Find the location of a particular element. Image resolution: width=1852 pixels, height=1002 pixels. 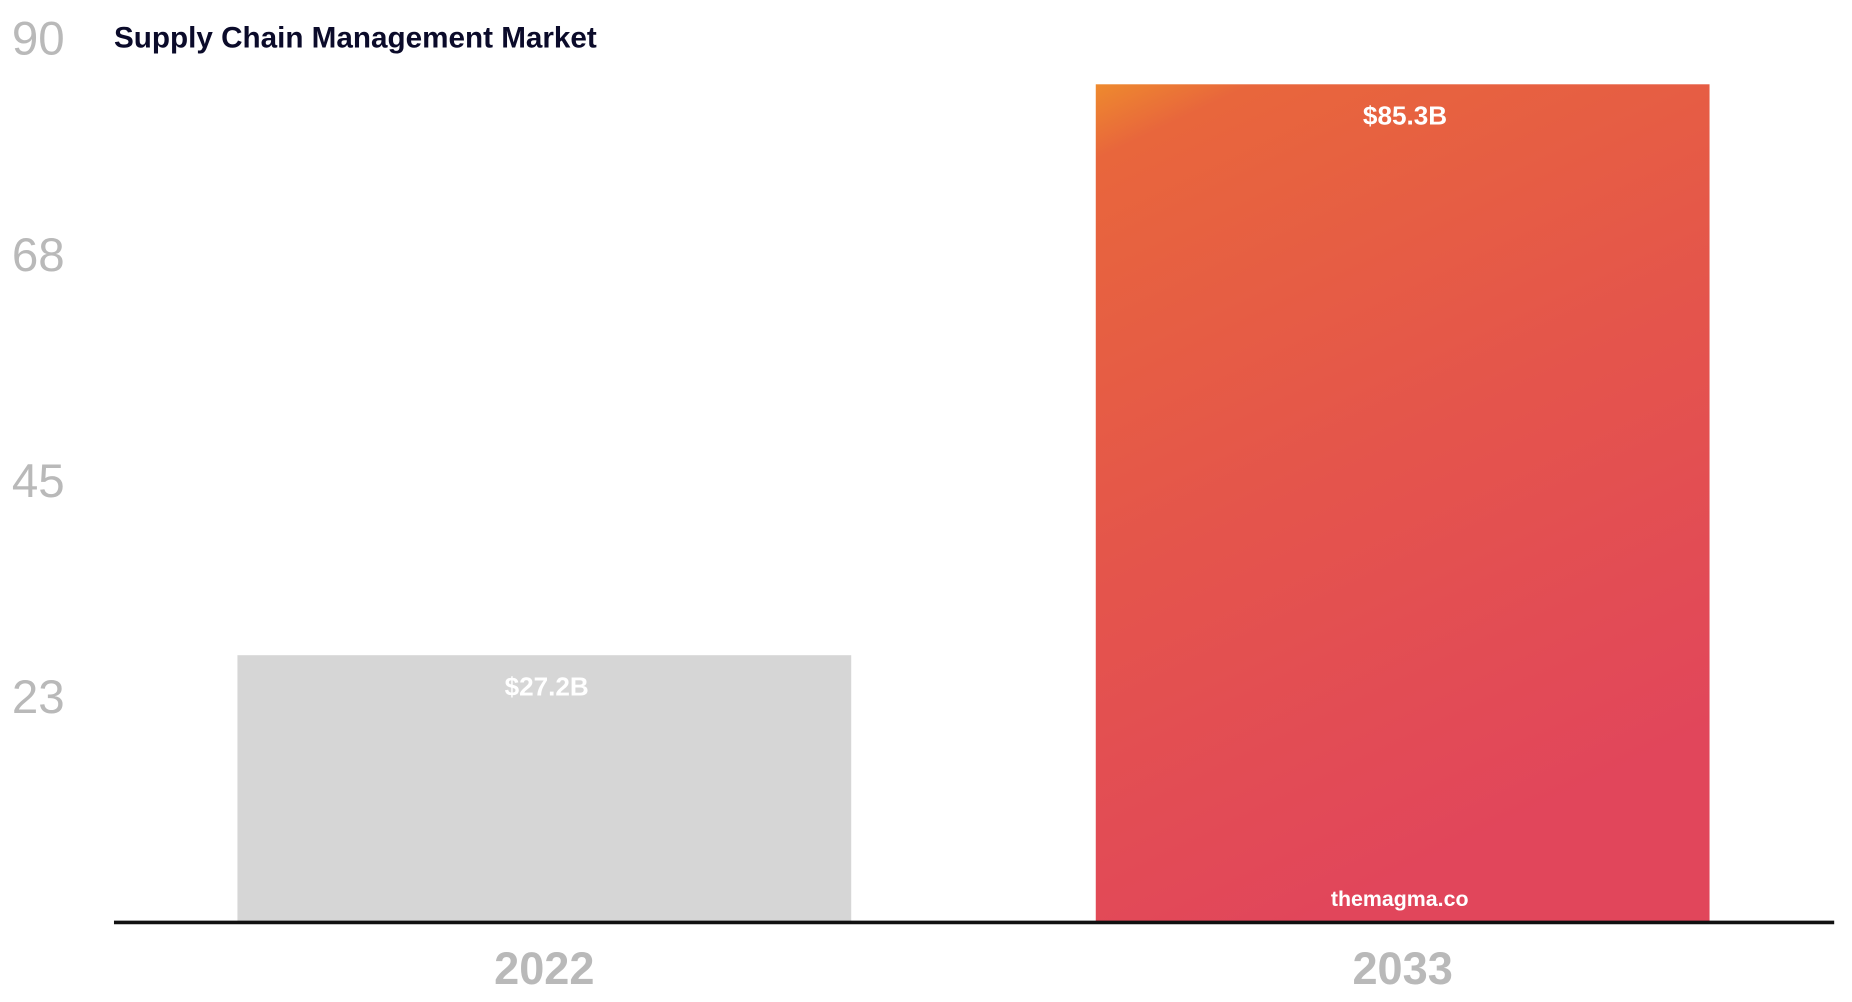

x-tick-label: 2033 is located at coordinates (1402, 968).